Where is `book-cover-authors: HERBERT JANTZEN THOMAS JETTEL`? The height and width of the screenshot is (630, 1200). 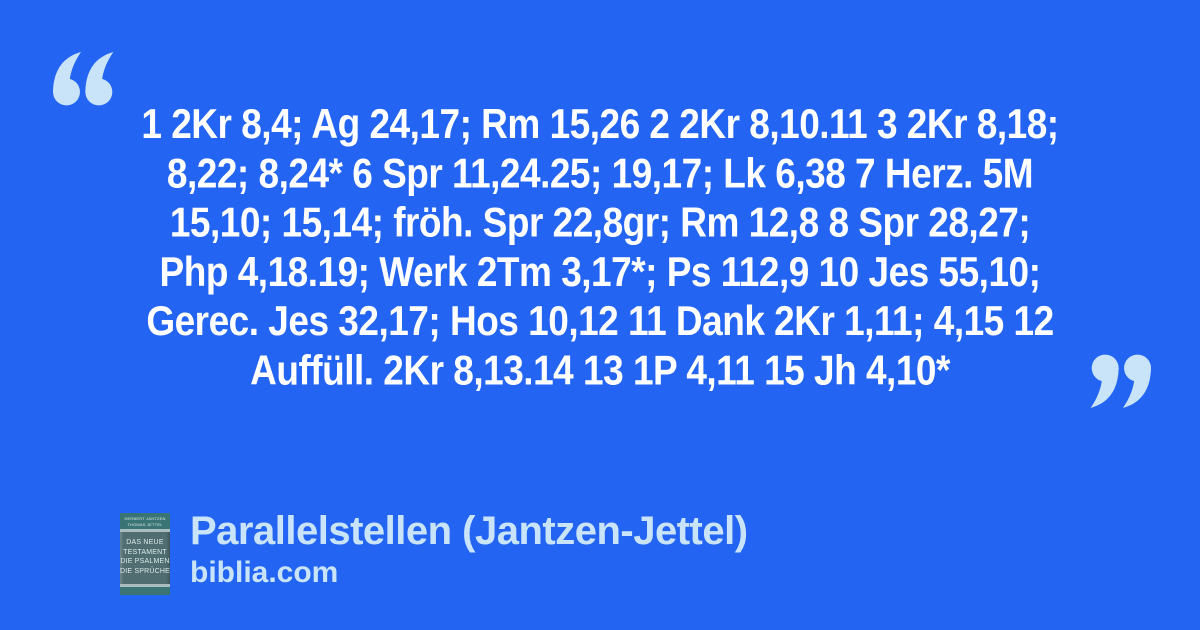
book-cover-authors: HERBERT JANTZEN THOMAS JETTEL is located at coordinates (145, 521).